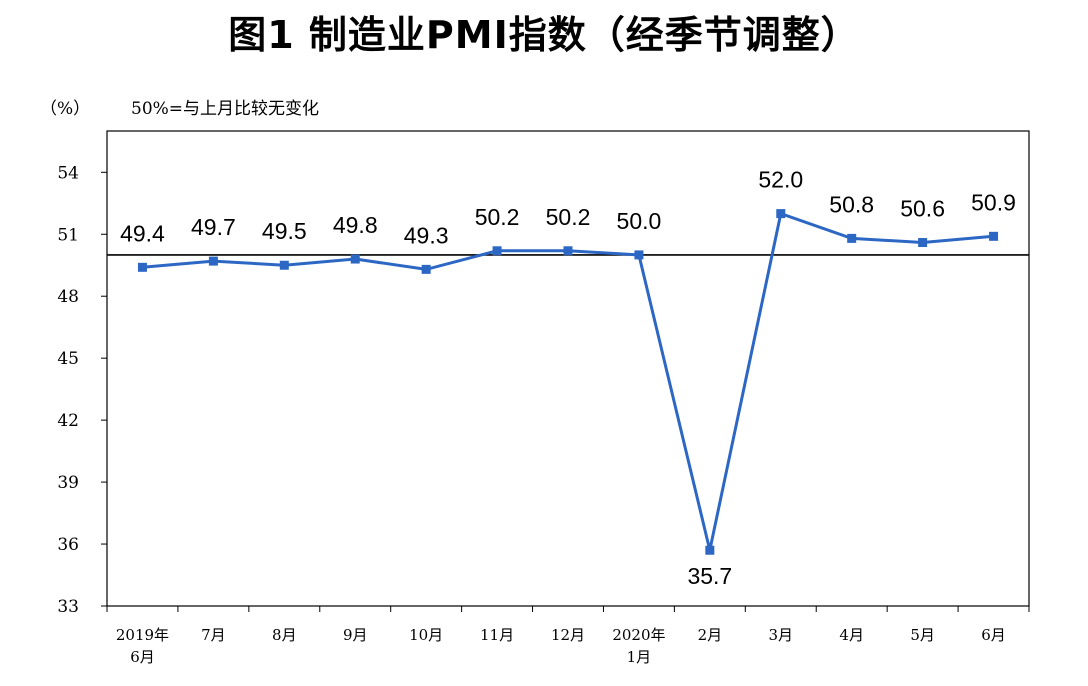  What do you see at coordinates (68, 173) in the screenshot?
I see `y-tick-label: 54` at bounding box center [68, 173].